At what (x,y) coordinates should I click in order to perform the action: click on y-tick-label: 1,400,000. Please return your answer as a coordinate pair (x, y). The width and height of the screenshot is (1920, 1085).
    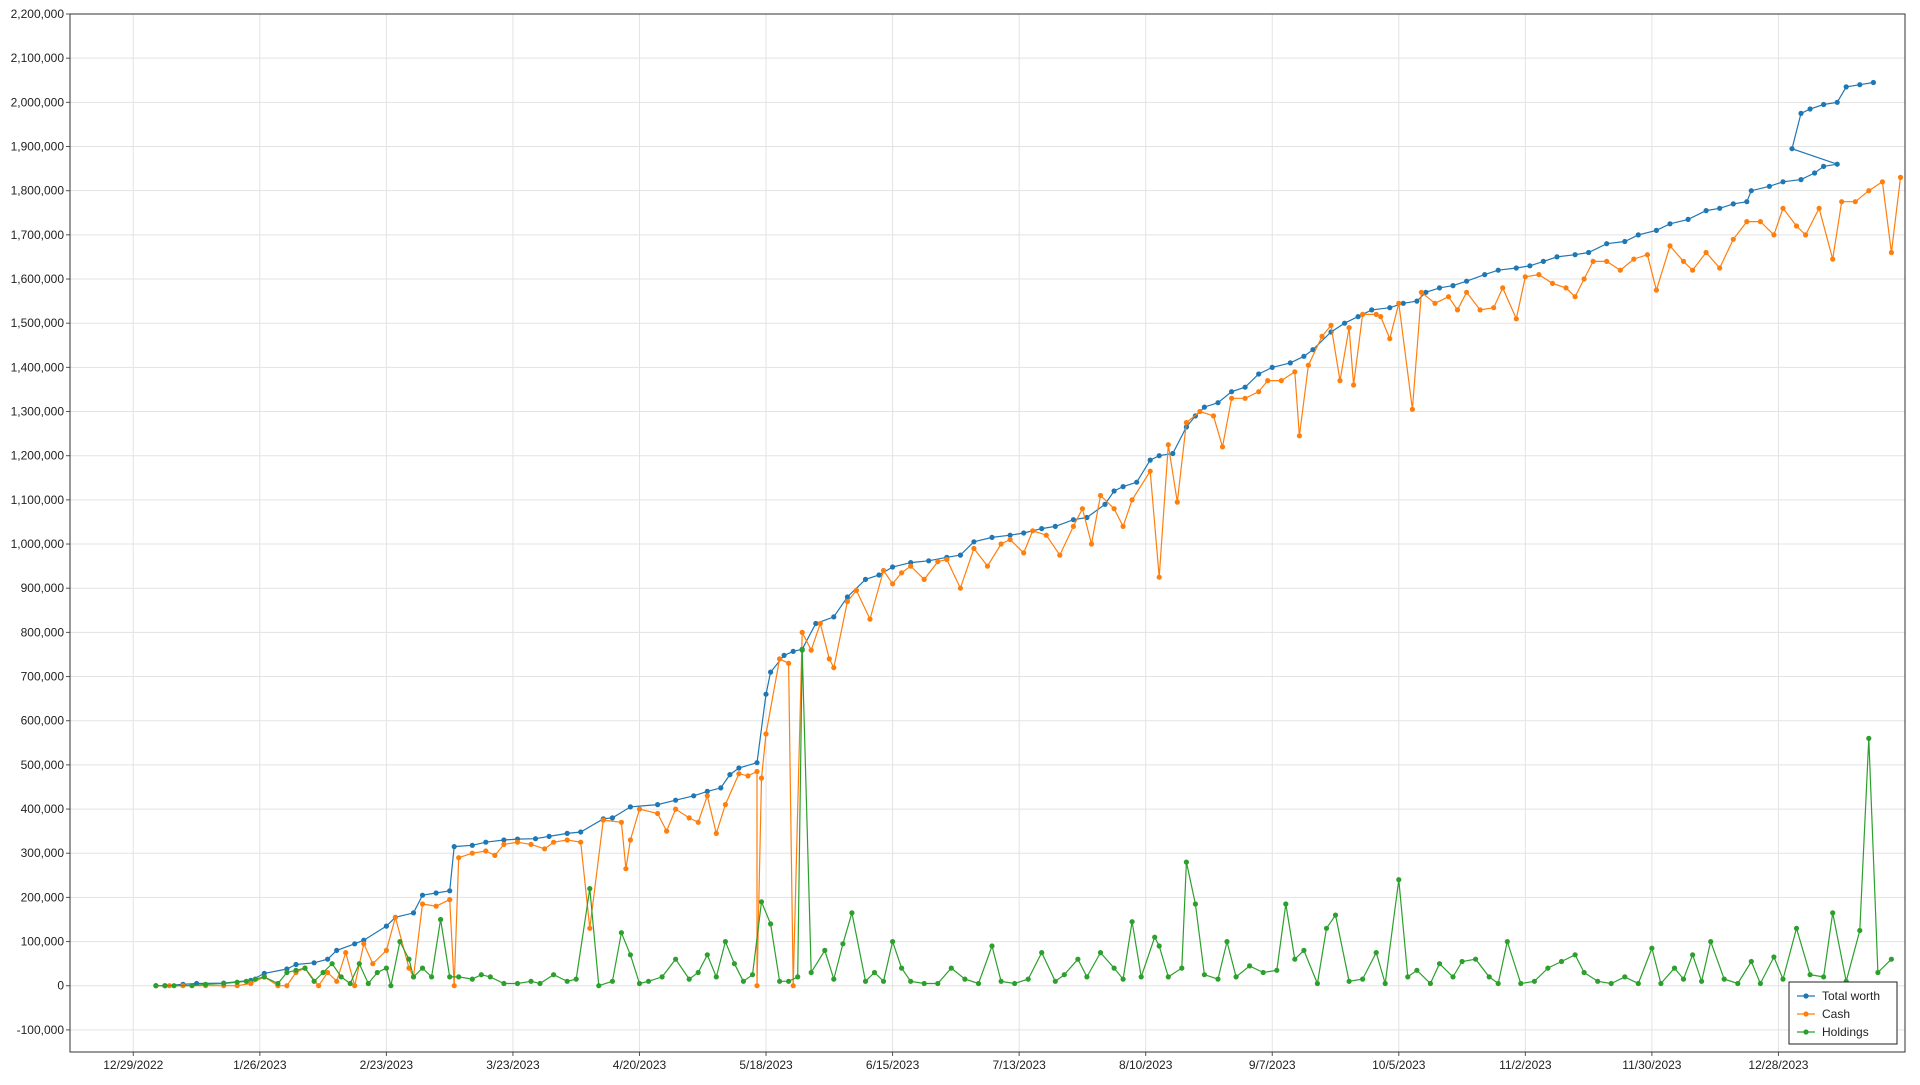
    Looking at the image, I should click on (38, 367).